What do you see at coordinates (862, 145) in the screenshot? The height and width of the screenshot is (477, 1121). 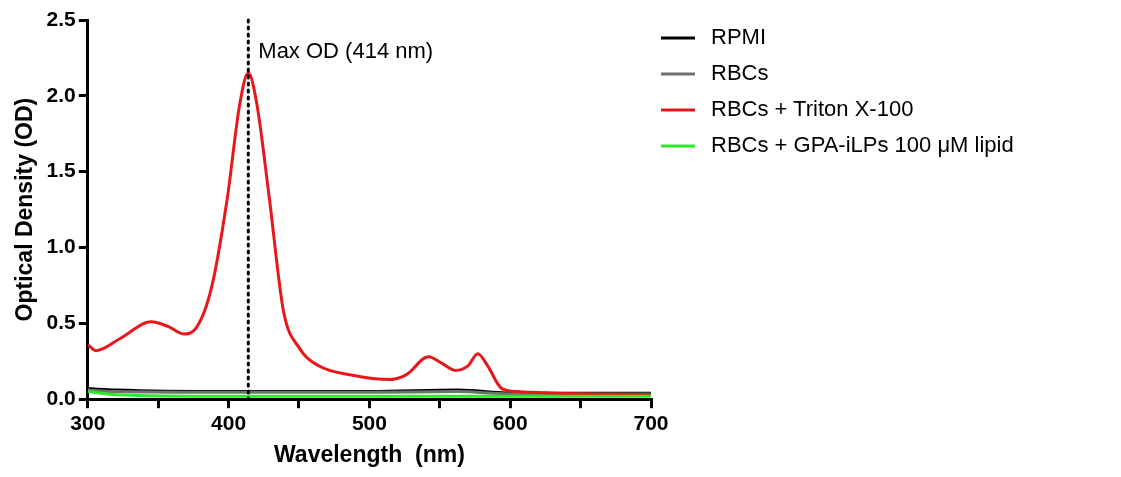 I see `legend-label: RBCs + GPA-iLPs 100 μM lipid` at bounding box center [862, 145].